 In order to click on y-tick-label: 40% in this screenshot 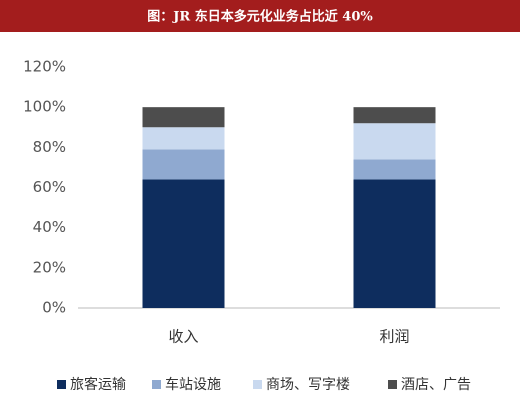, I will do `click(49, 227)`.